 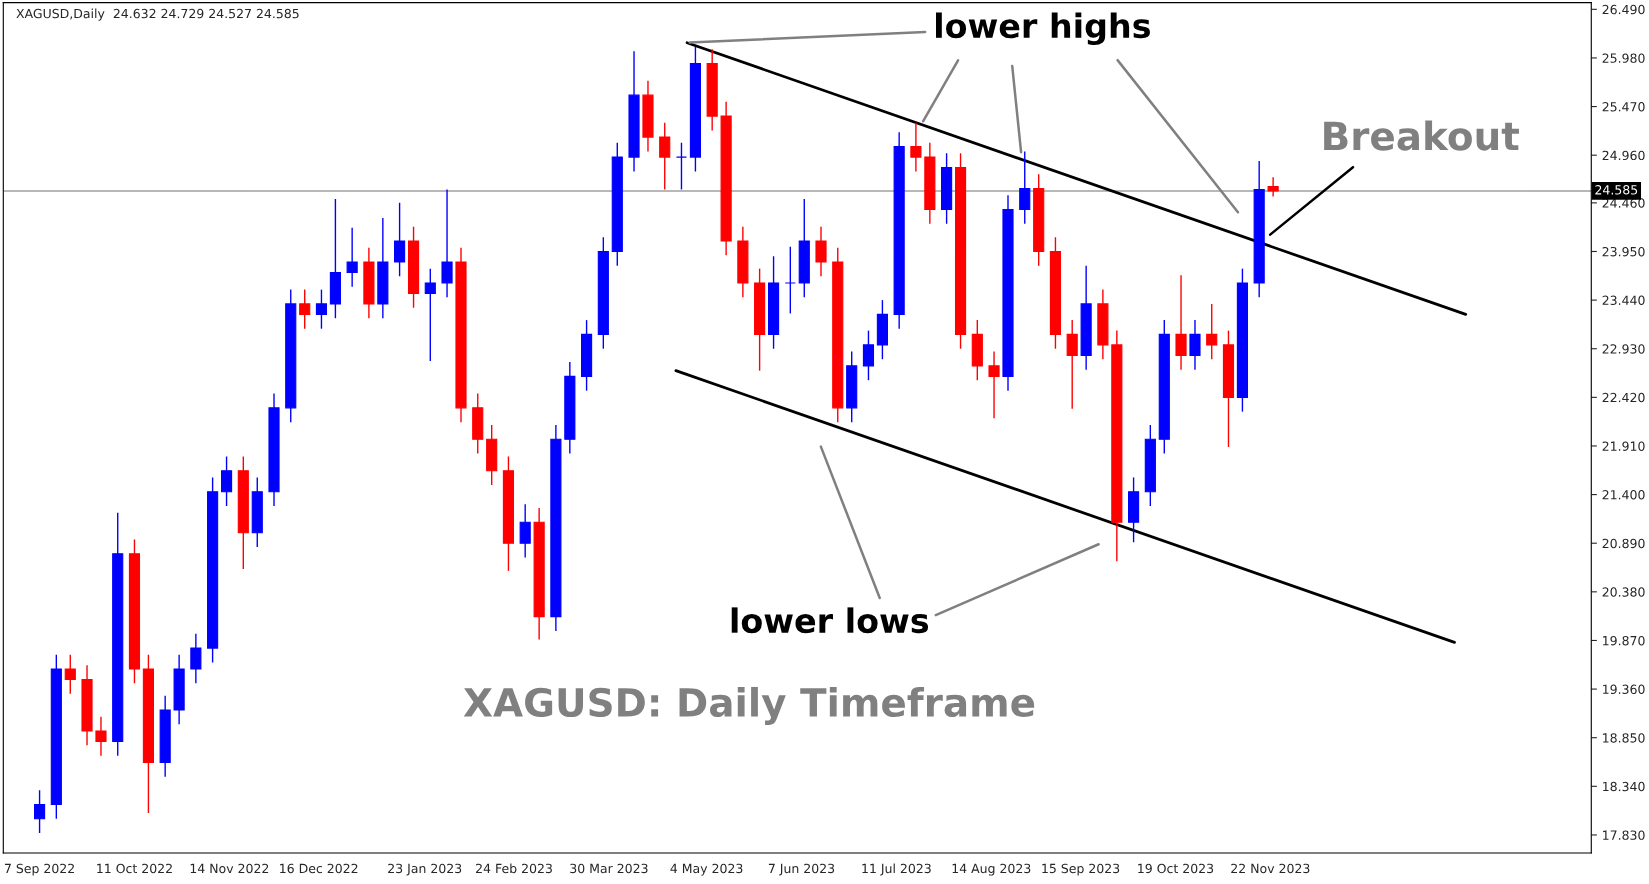 I want to click on x-tick-label: 30 Mar 2023, so click(x=609, y=868).